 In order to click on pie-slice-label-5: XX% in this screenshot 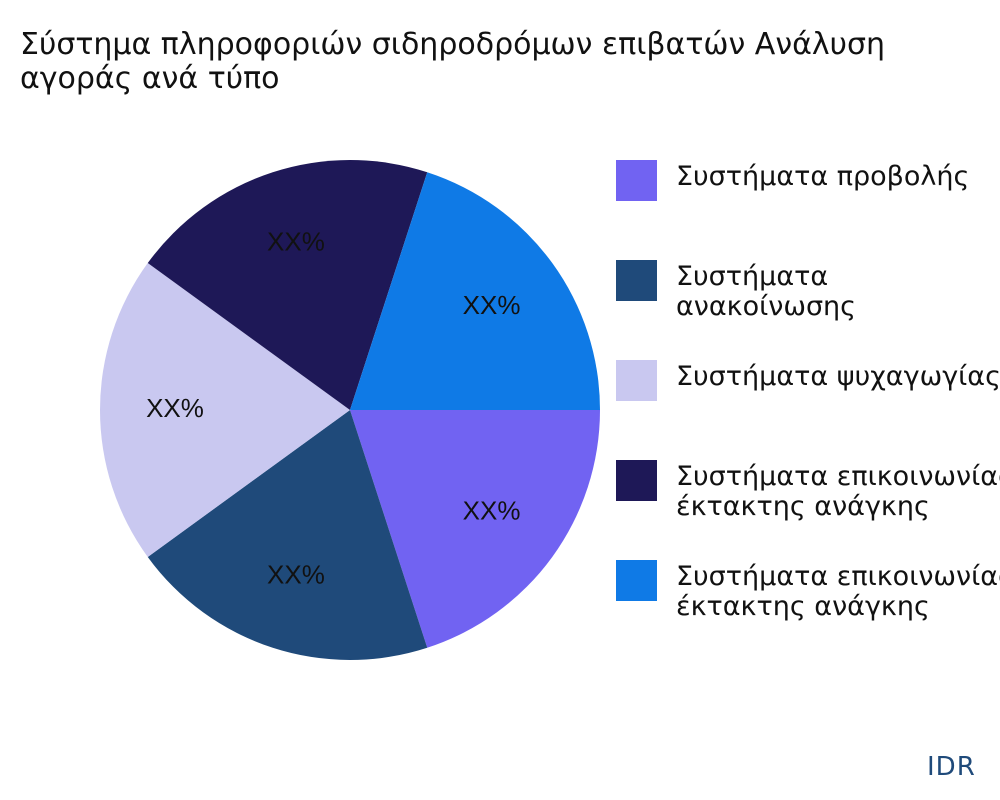, I will do `click(492, 305)`.